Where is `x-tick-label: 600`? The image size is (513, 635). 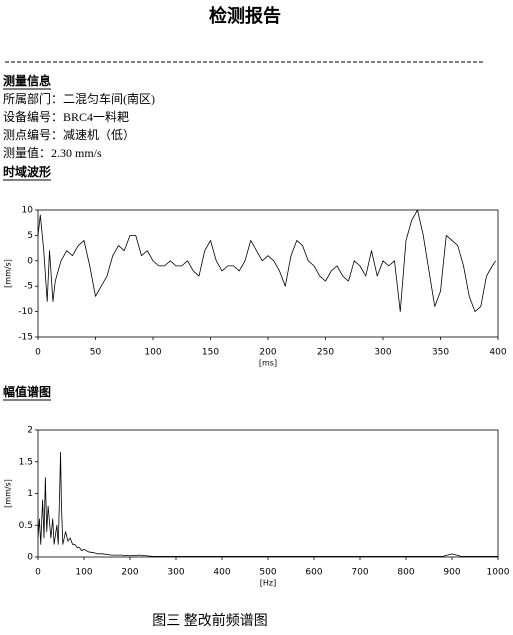
x-tick-label: 600 is located at coordinates (313, 573).